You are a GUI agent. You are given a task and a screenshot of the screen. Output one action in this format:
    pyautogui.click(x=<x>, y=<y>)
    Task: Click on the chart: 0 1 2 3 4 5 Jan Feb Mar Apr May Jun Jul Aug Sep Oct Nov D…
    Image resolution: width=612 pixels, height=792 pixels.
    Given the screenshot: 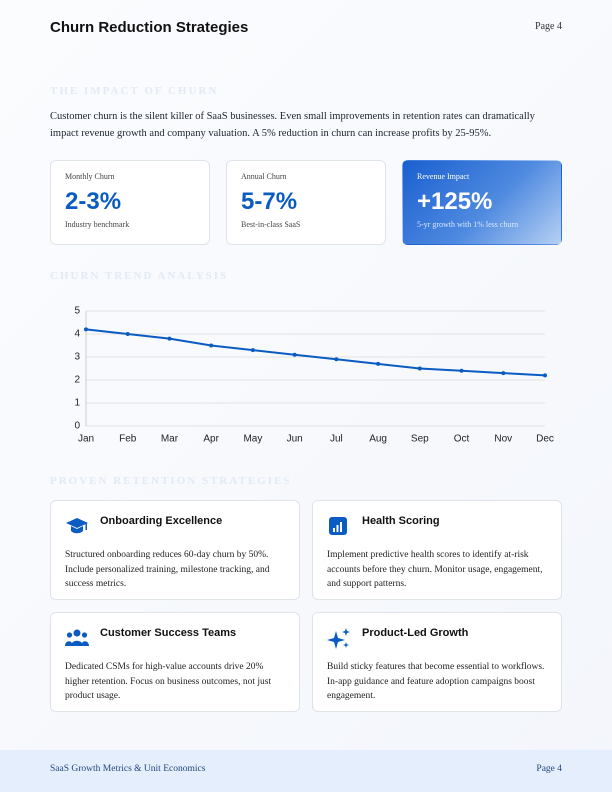 What is the action you would take?
    pyautogui.click(x=314, y=375)
    